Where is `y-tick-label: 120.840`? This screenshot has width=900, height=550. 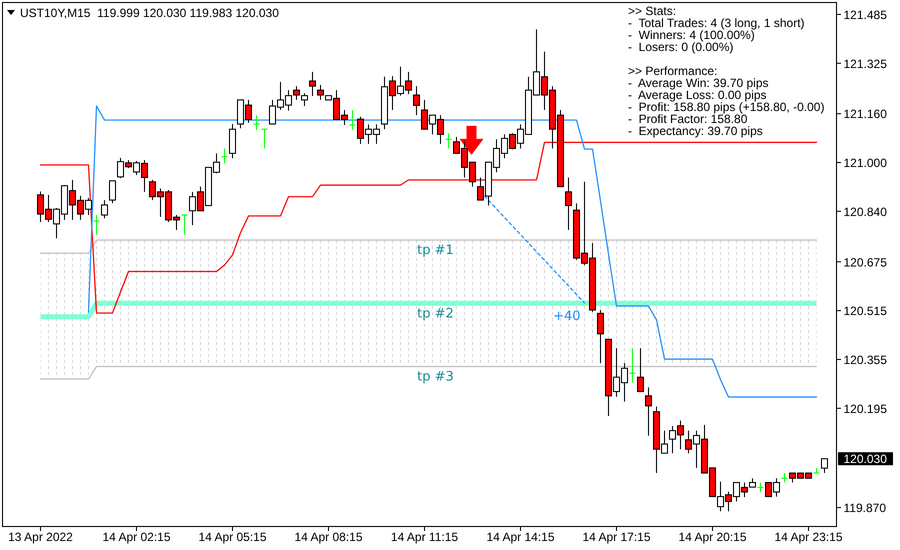
y-tick-label: 120.840 is located at coordinates (866, 211).